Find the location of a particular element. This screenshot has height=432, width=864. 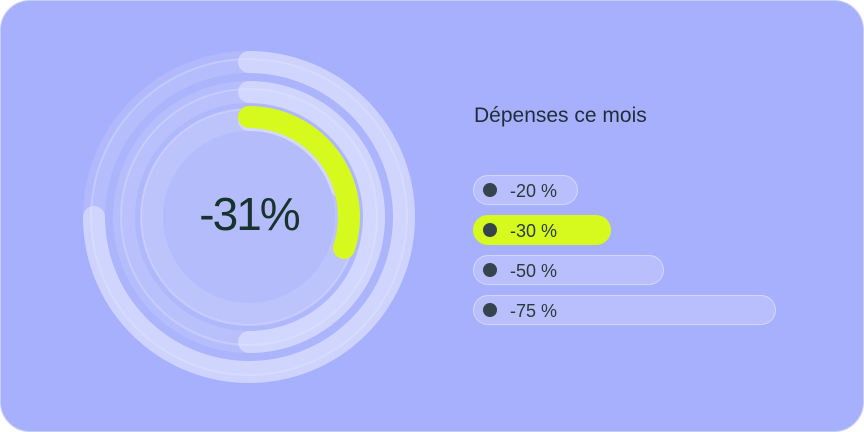

legend-label: -20 % is located at coordinates (534, 191).